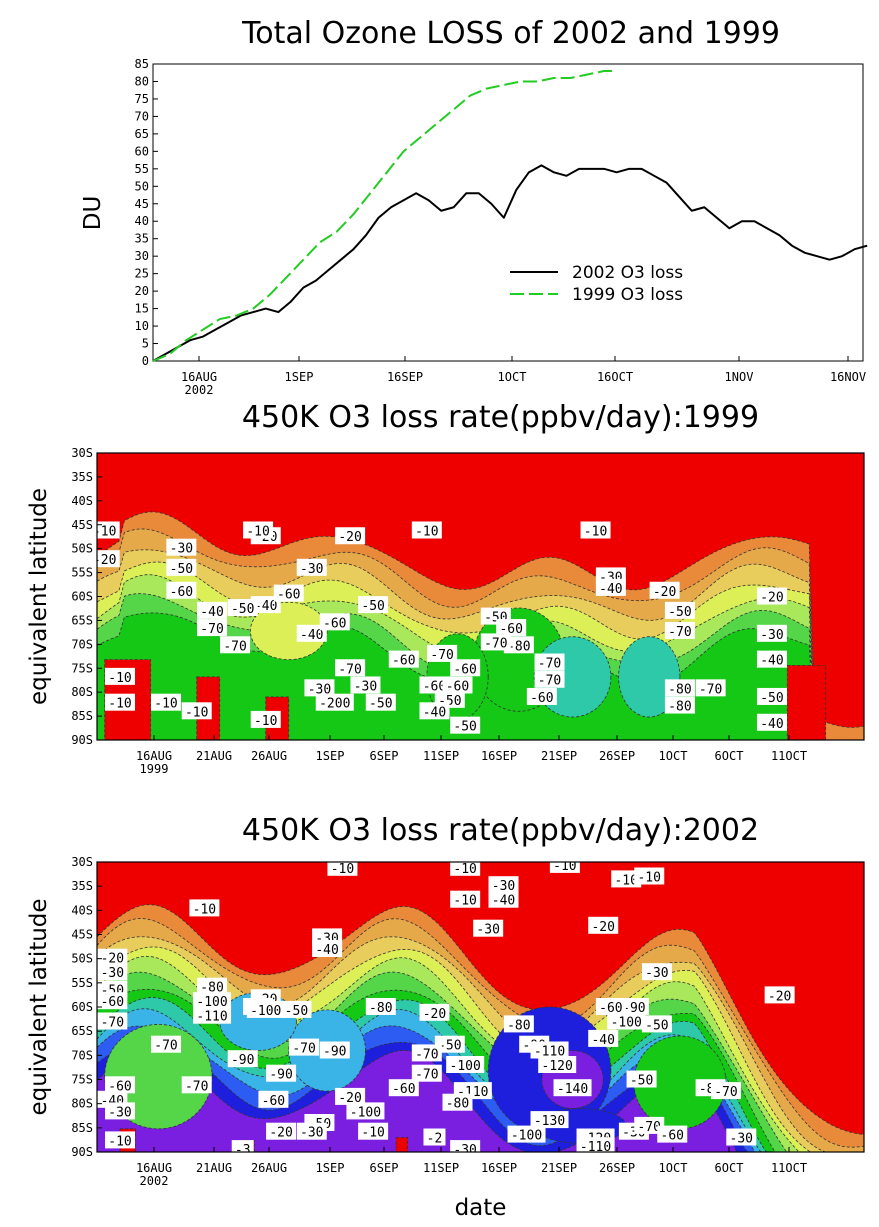  I want to click on y-tick-label: 35S, so click(82, 886).